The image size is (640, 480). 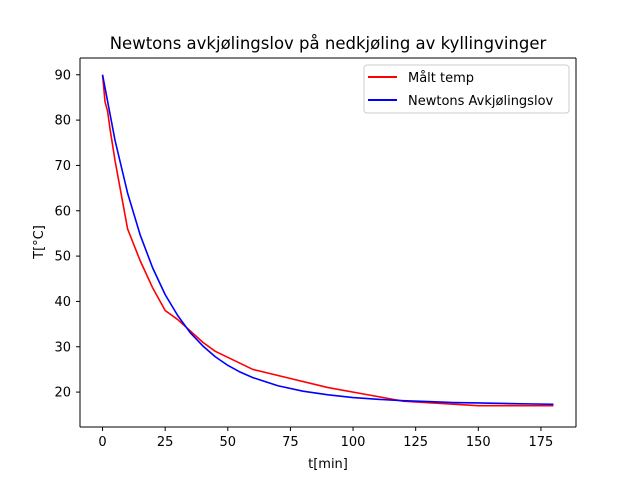 I want to click on x-tick-label: 100, so click(x=353, y=442).